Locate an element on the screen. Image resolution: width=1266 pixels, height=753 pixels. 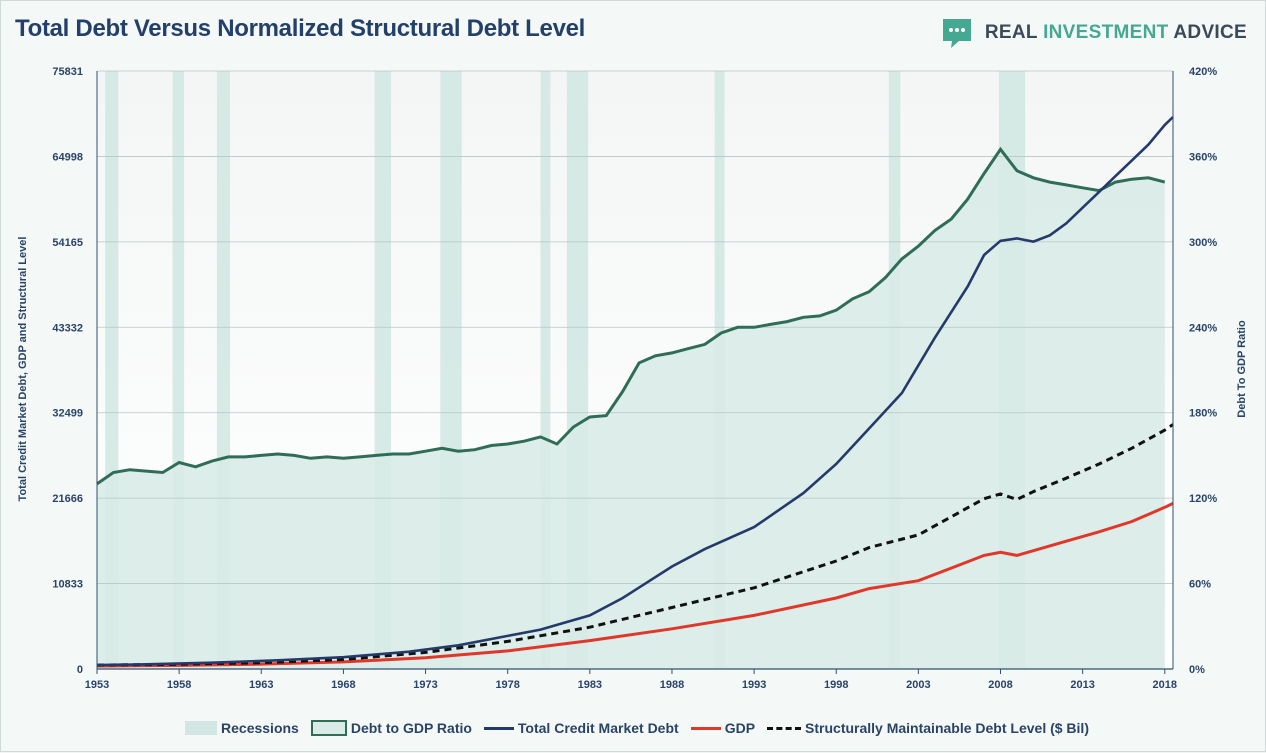
legend-item-gdp: GDP is located at coordinates (723, 728).